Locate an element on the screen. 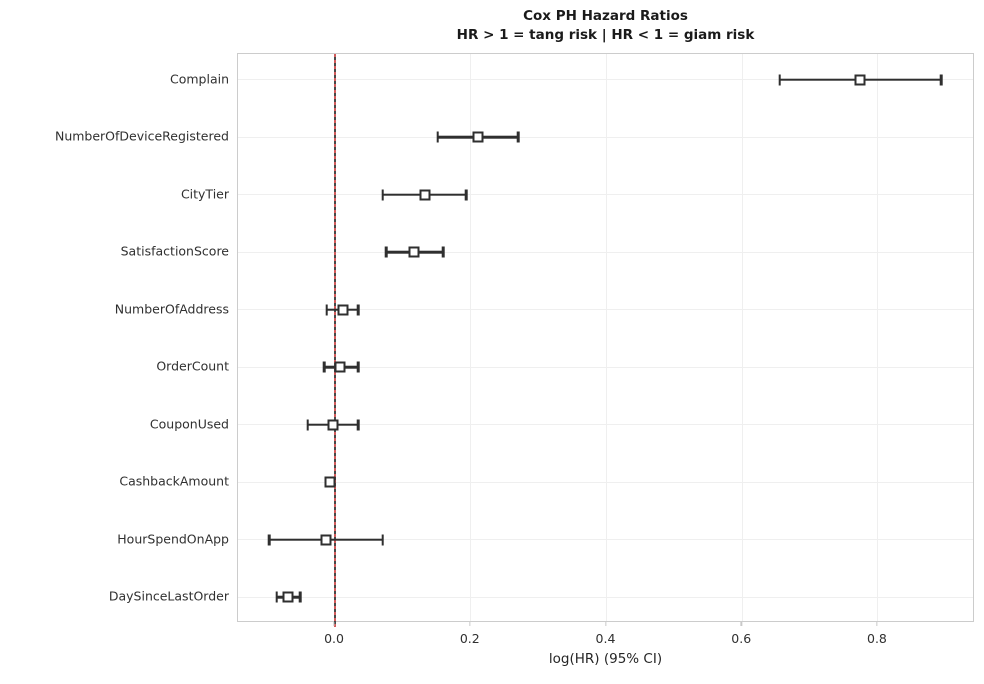  chart-subtitle: HR > 1 = tang risk | HR < 1 = giam risk is located at coordinates (605, 35).